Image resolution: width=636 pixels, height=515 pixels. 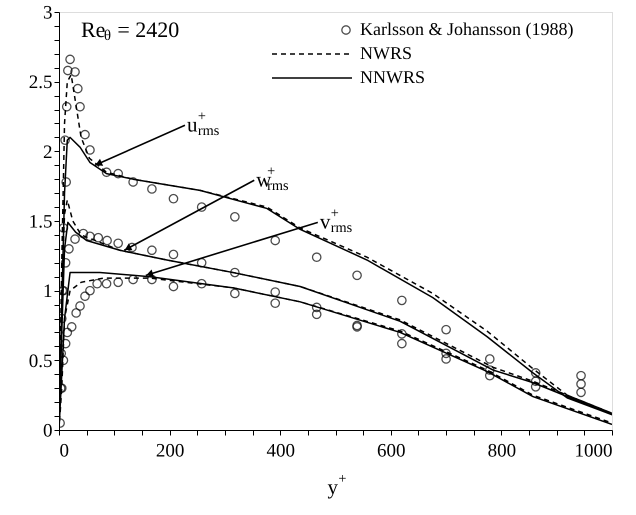 I want to click on x-tick-label: 0, so click(x=64, y=451).